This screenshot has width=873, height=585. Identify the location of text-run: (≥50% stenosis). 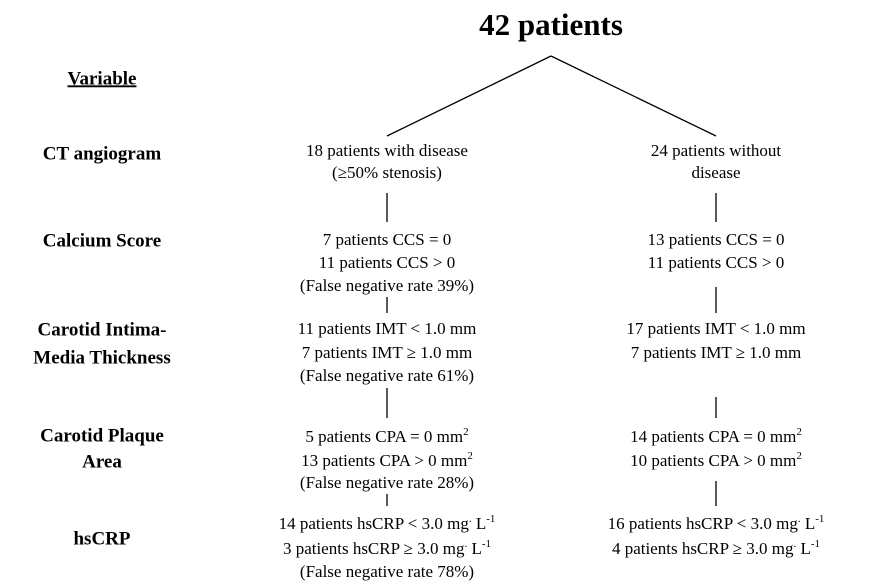
(387, 172).